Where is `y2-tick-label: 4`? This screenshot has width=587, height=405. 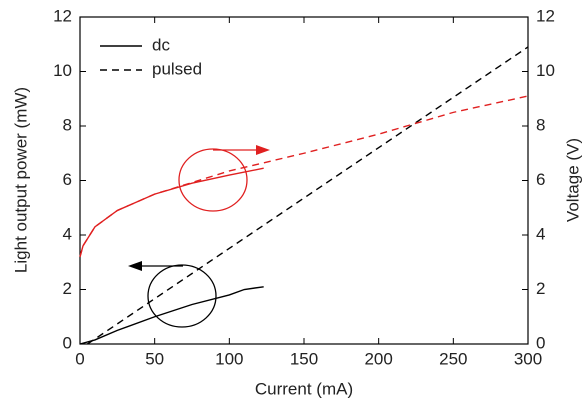
y2-tick-label: 4 is located at coordinates (540, 233).